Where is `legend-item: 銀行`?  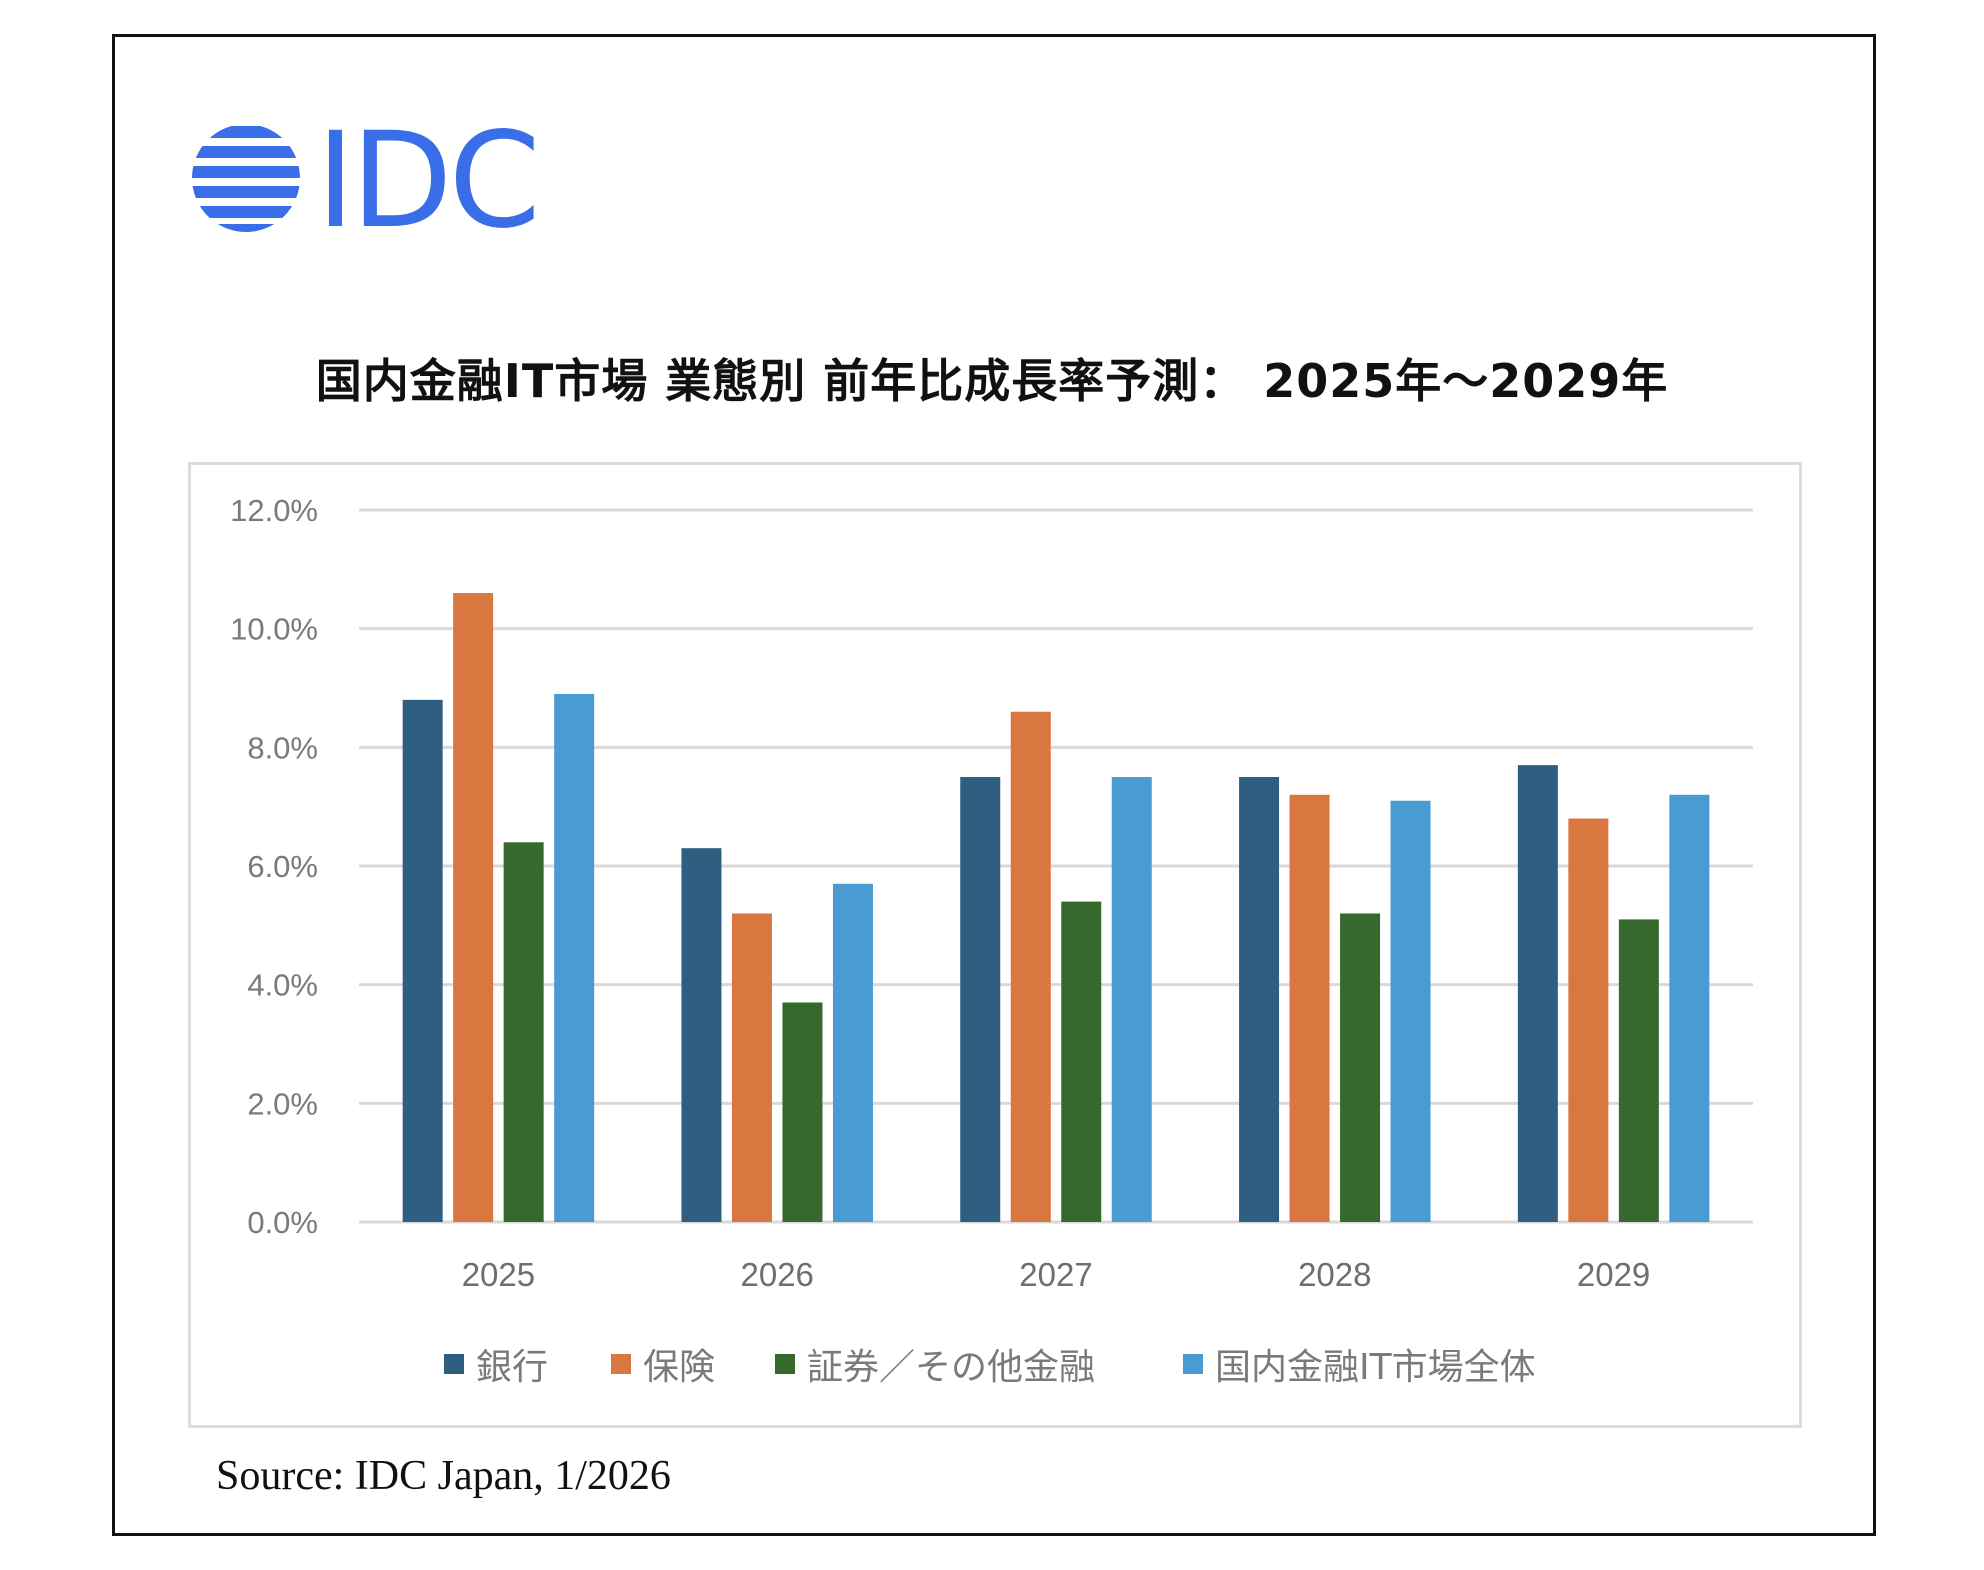
legend-item: 銀行 is located at coordinates (496, 1364).